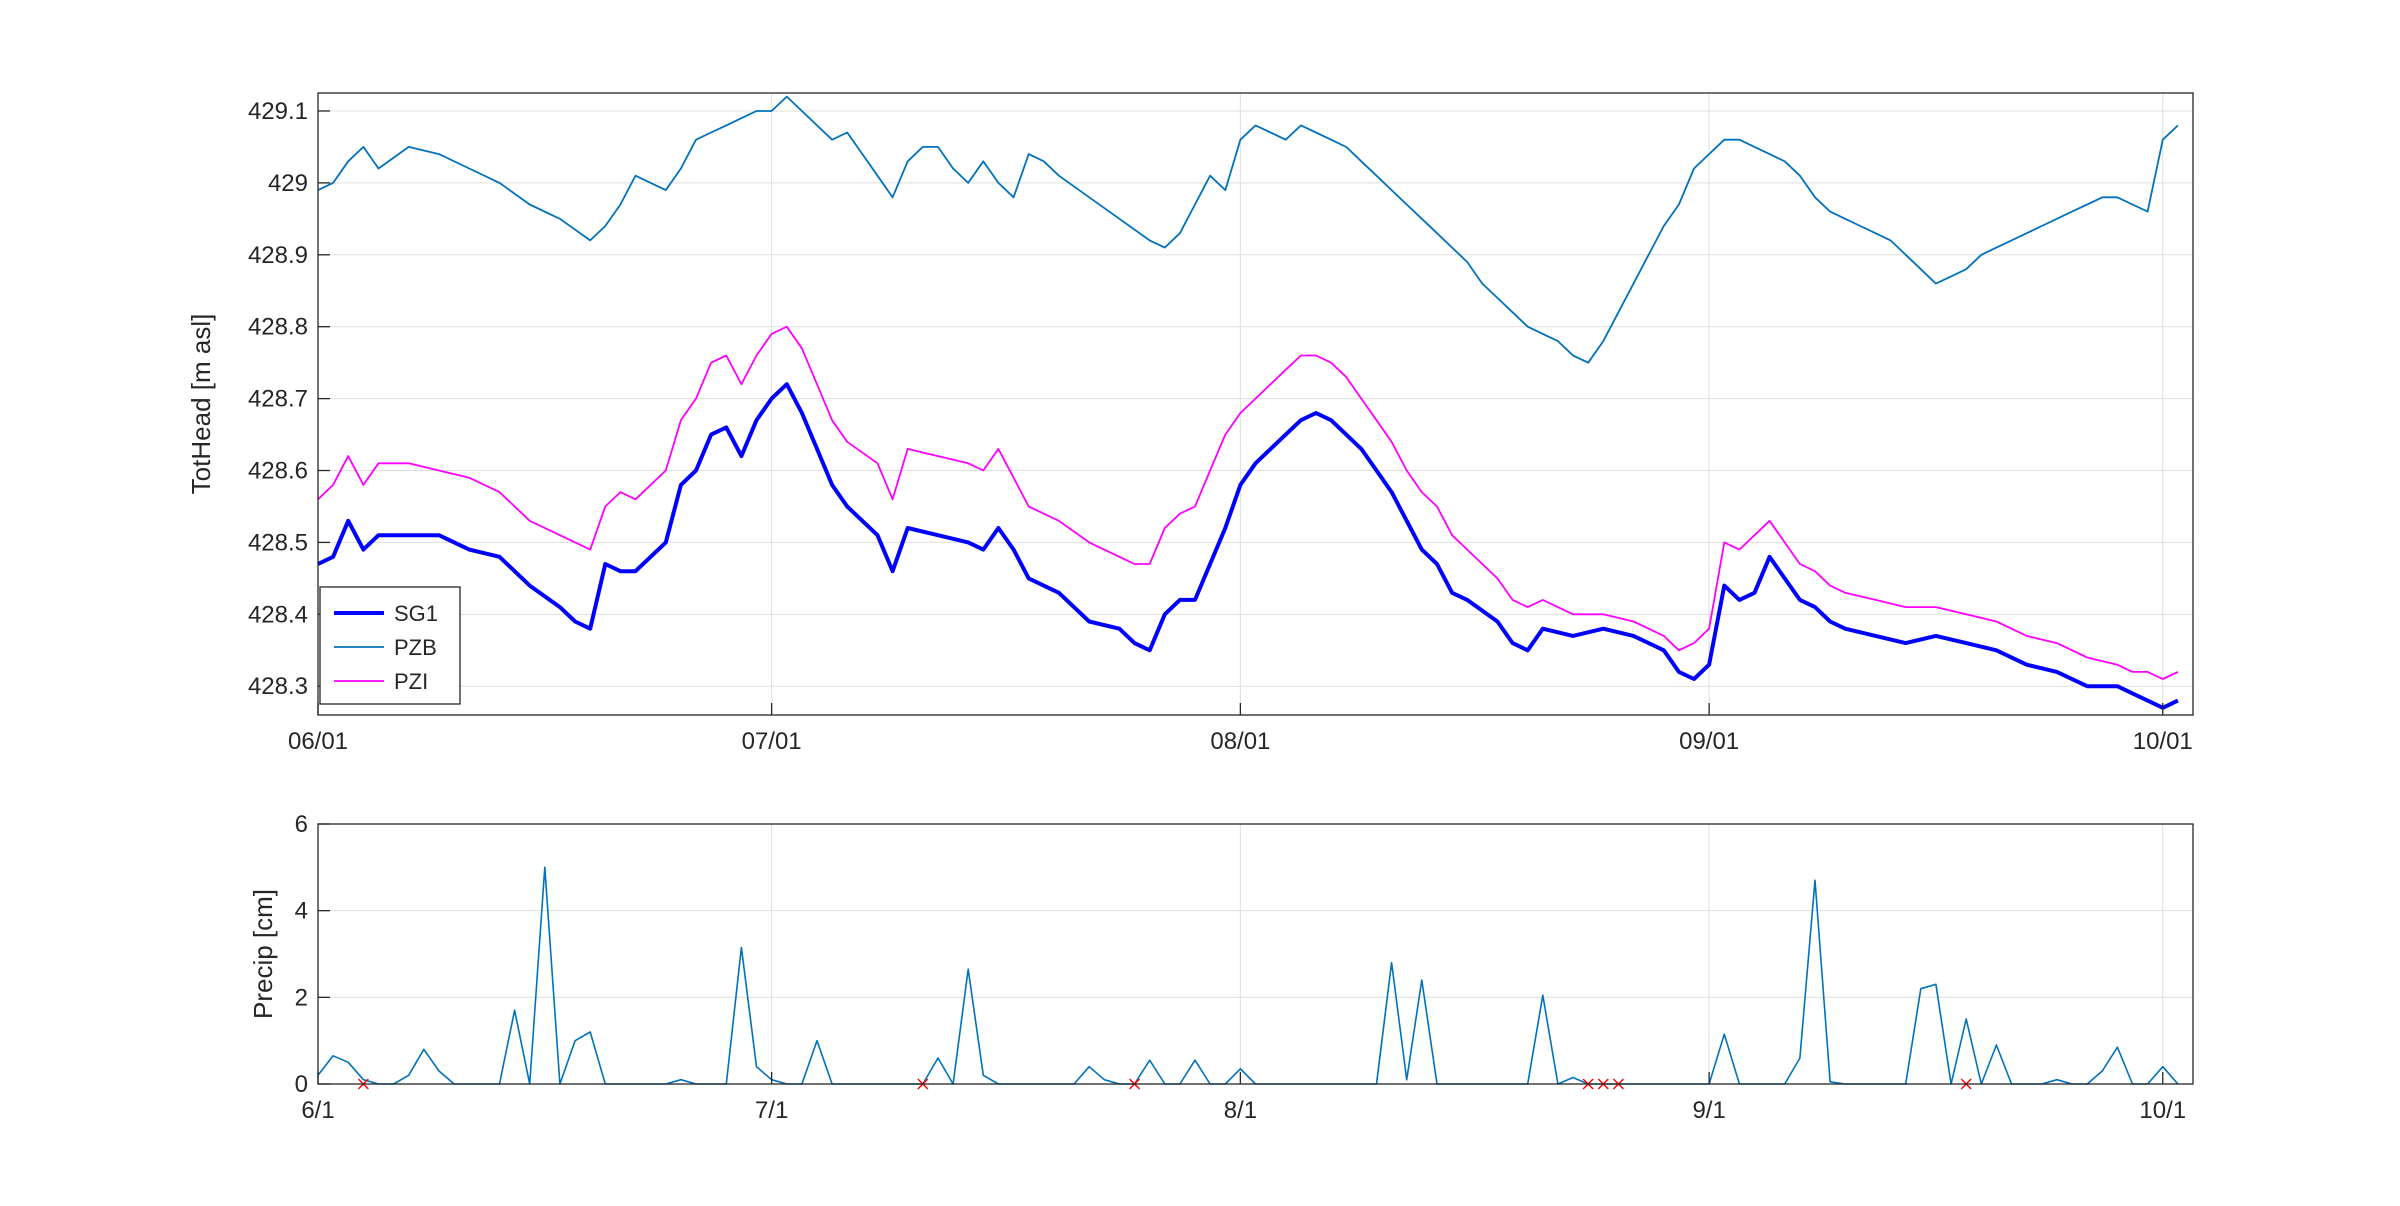 Image resolution: width=2400 pixels, height=1206 pixels. Describe the element at coordinates (415, 647) in the screenshot. I see `legend-label-pzb: PZB` at that location.